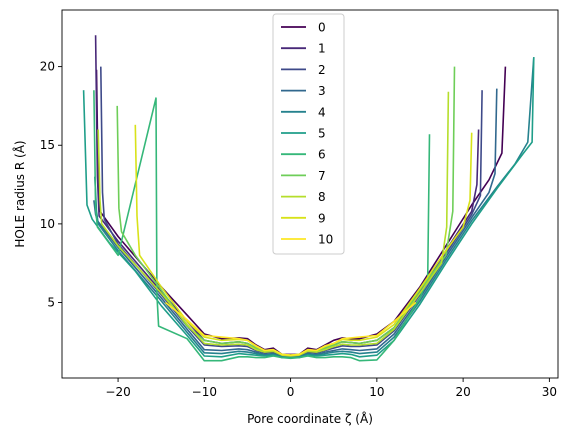  What do you see at coordinates (322, 112) in the screenshot?
I see `legend-label-4: 4` at bounding box center [322, 112].